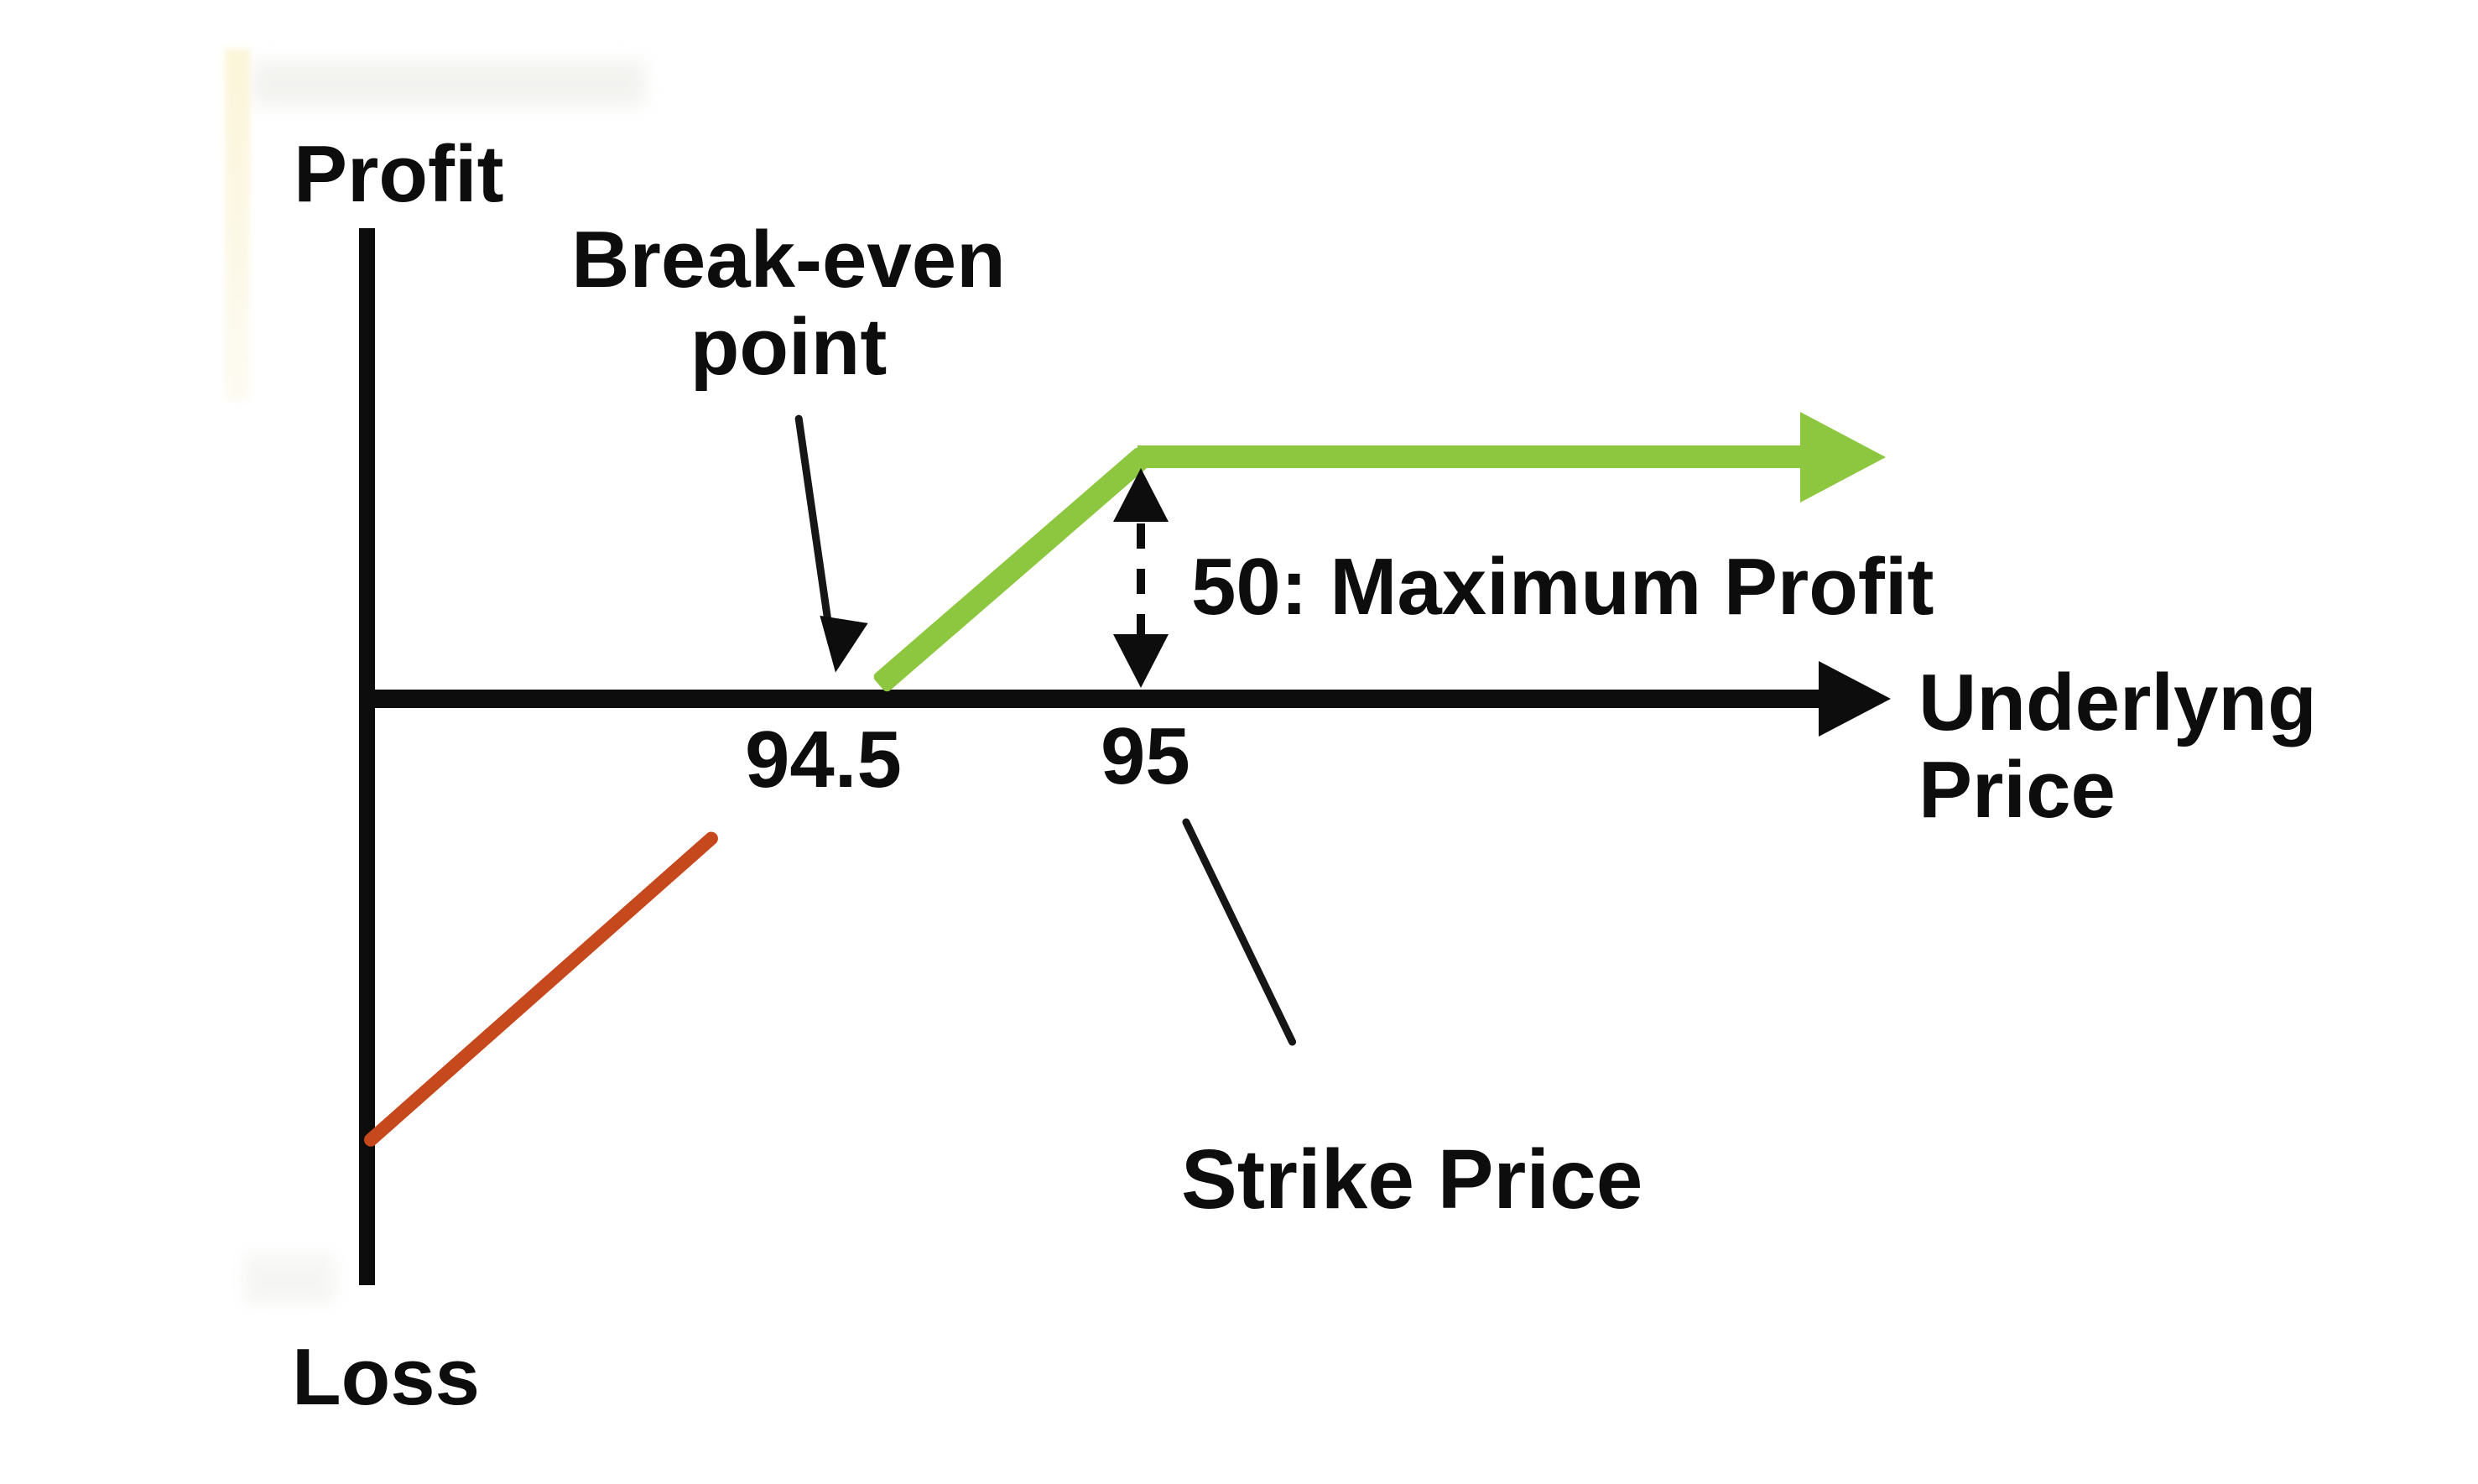 The image size is (2478, 1484). Describe the element at coordinates (367, 756) in the screenshot. I see `y-axis` at that location.